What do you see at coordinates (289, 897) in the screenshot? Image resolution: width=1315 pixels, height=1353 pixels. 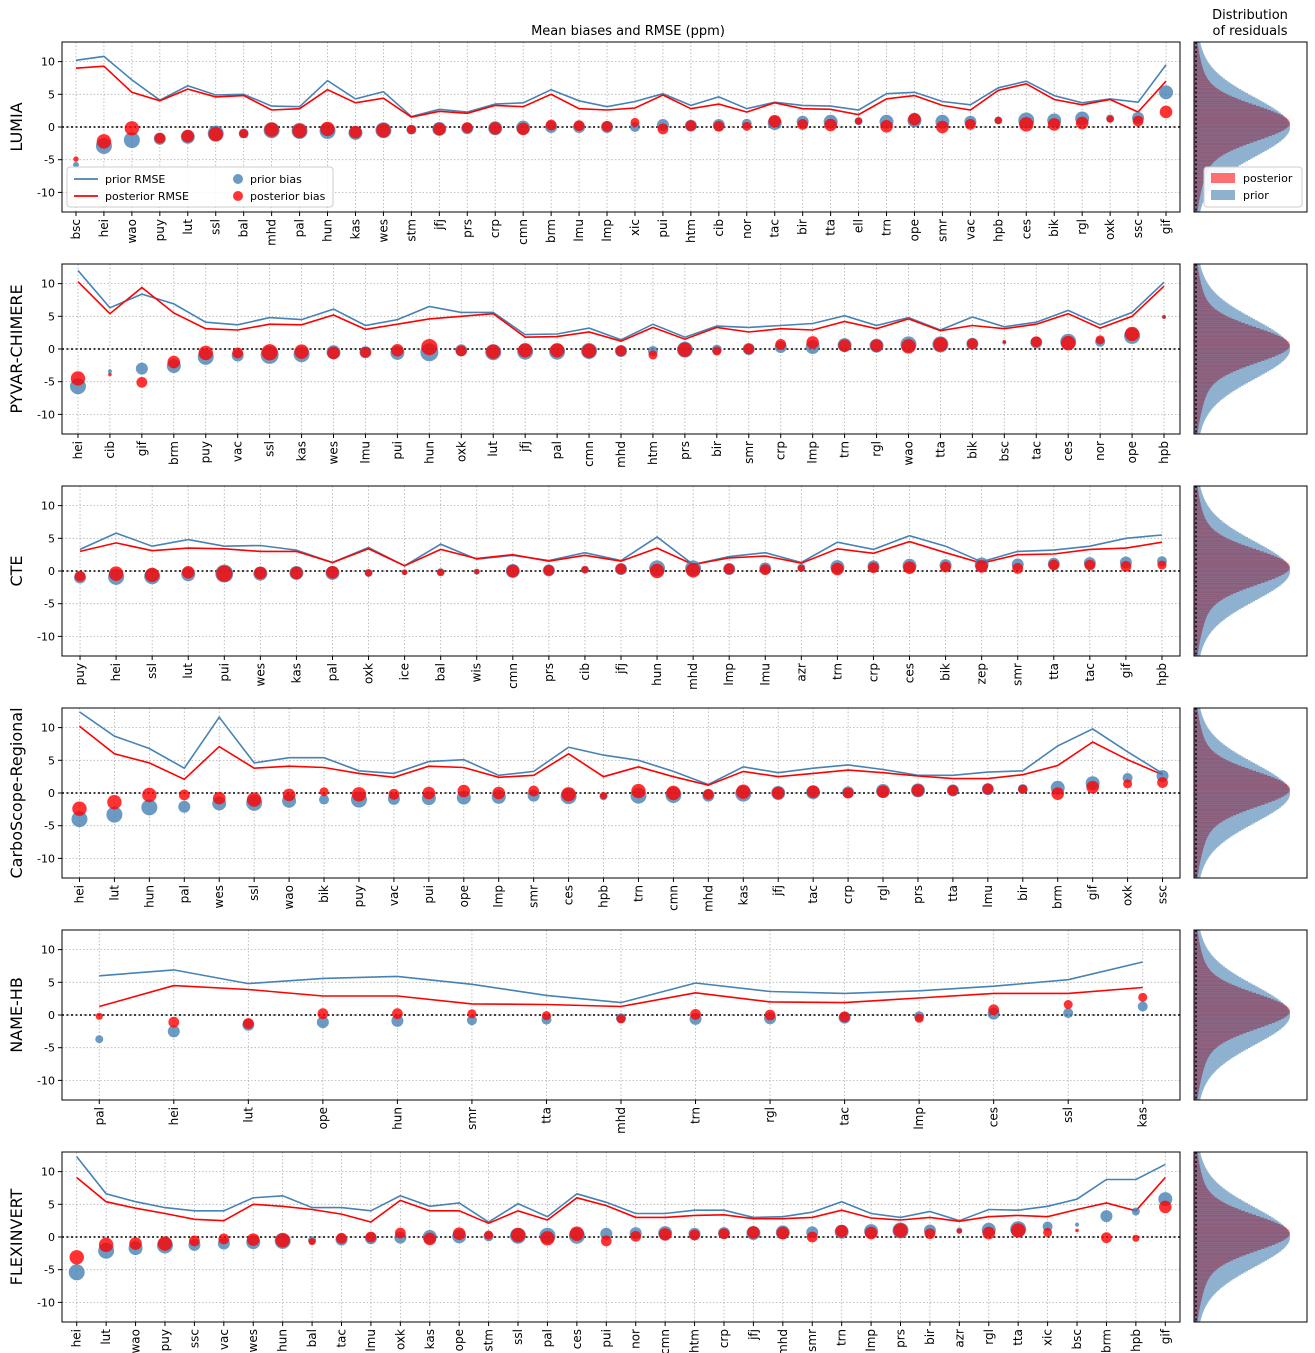 I see `x-tick-label: wao` at bounding box center [289, 897].